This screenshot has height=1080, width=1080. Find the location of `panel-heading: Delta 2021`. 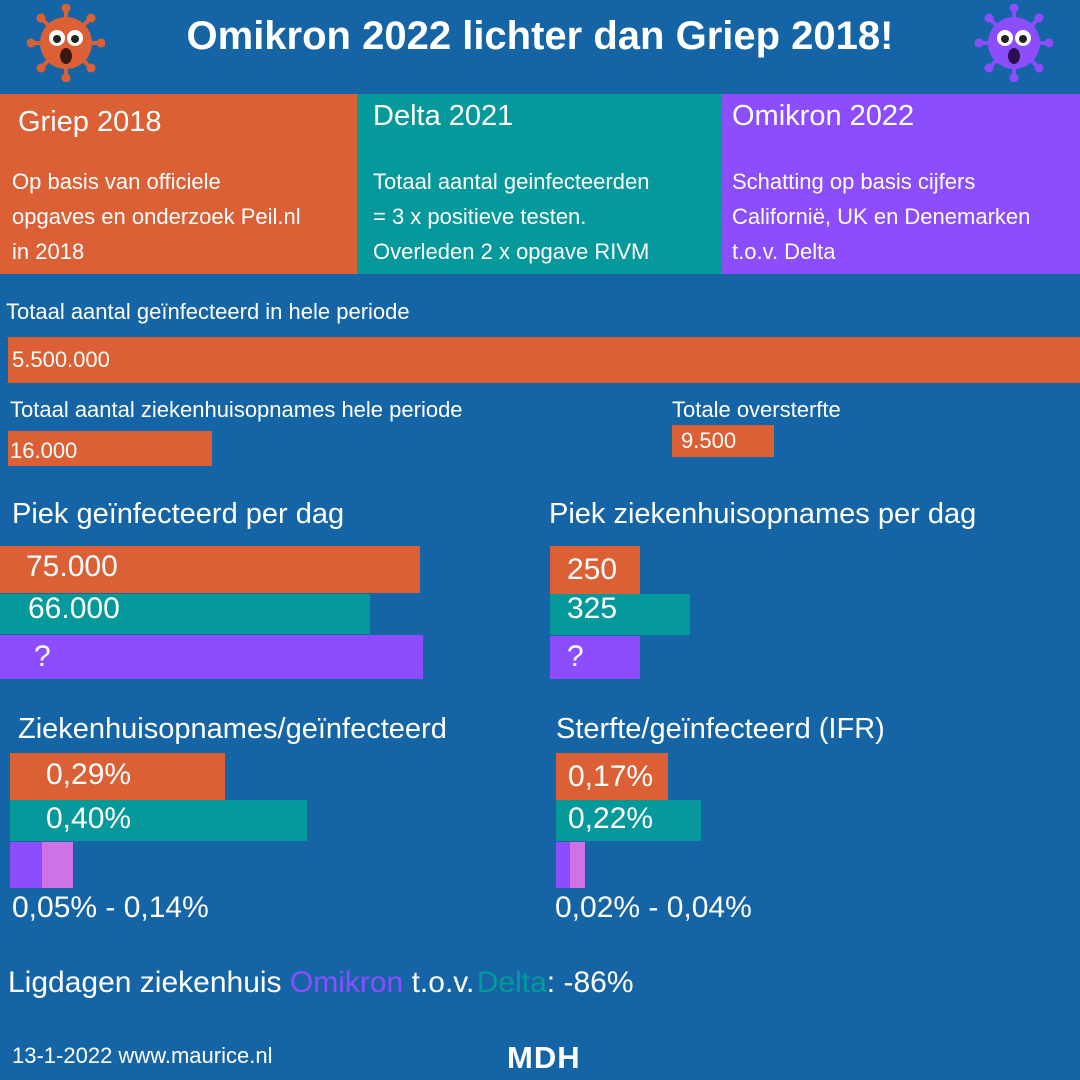

panel-heading: Delta 2021 is located at coordinates (443, 116).